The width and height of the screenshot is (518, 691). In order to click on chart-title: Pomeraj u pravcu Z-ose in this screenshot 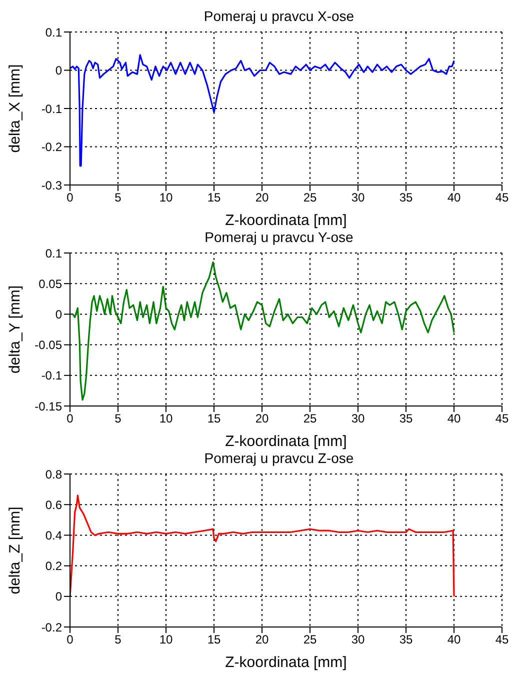, I will do `click(279, 459)`.